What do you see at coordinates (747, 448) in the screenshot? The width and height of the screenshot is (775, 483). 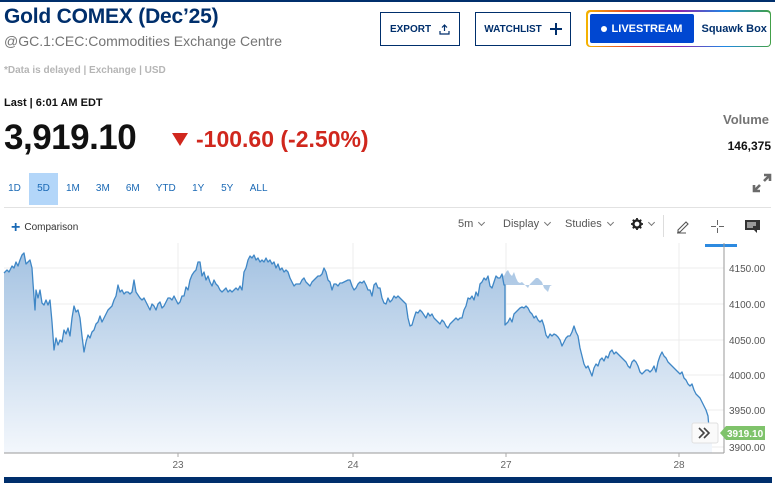 I see `y-tick-3900: 3900.00` at bounding box center [747, 448].